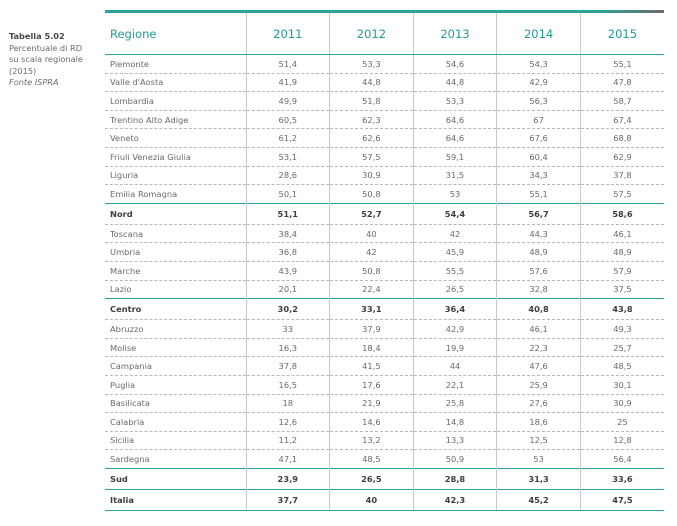 Image resolution: width=677 pixels, height=526 pixels. I want to click on value-cell: 11,2, so click(287, 441).